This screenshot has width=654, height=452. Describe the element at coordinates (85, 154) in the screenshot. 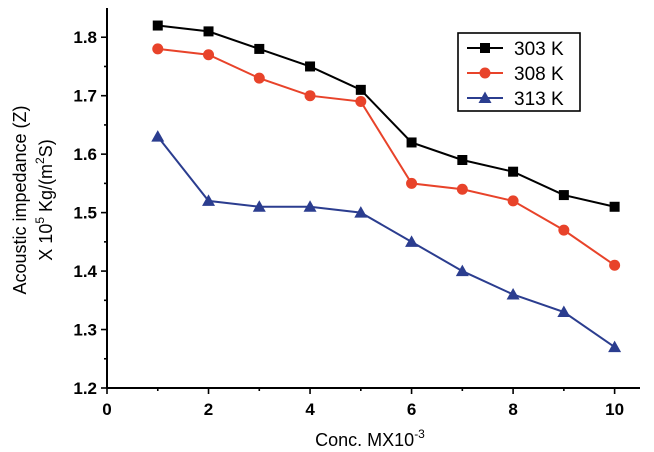

I see `y-tick-label: 1.6` at that location.